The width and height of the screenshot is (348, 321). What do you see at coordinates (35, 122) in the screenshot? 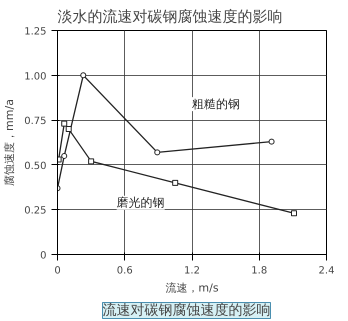
I see `y-tick-label: 0.75` at bounding box center [35, 122].